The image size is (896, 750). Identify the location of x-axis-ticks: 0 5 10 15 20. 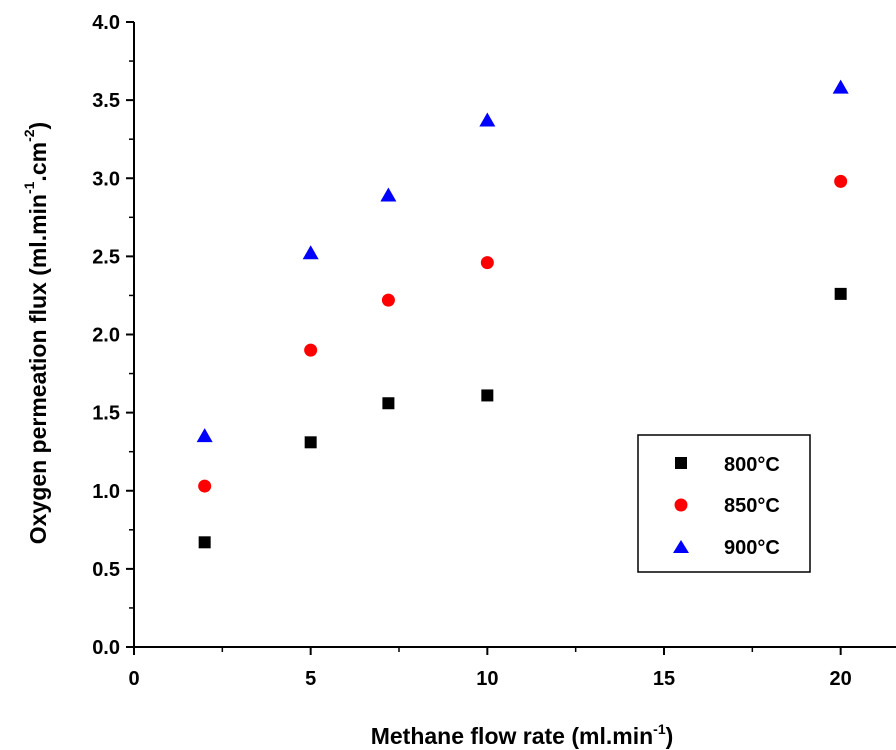
(490, 668).